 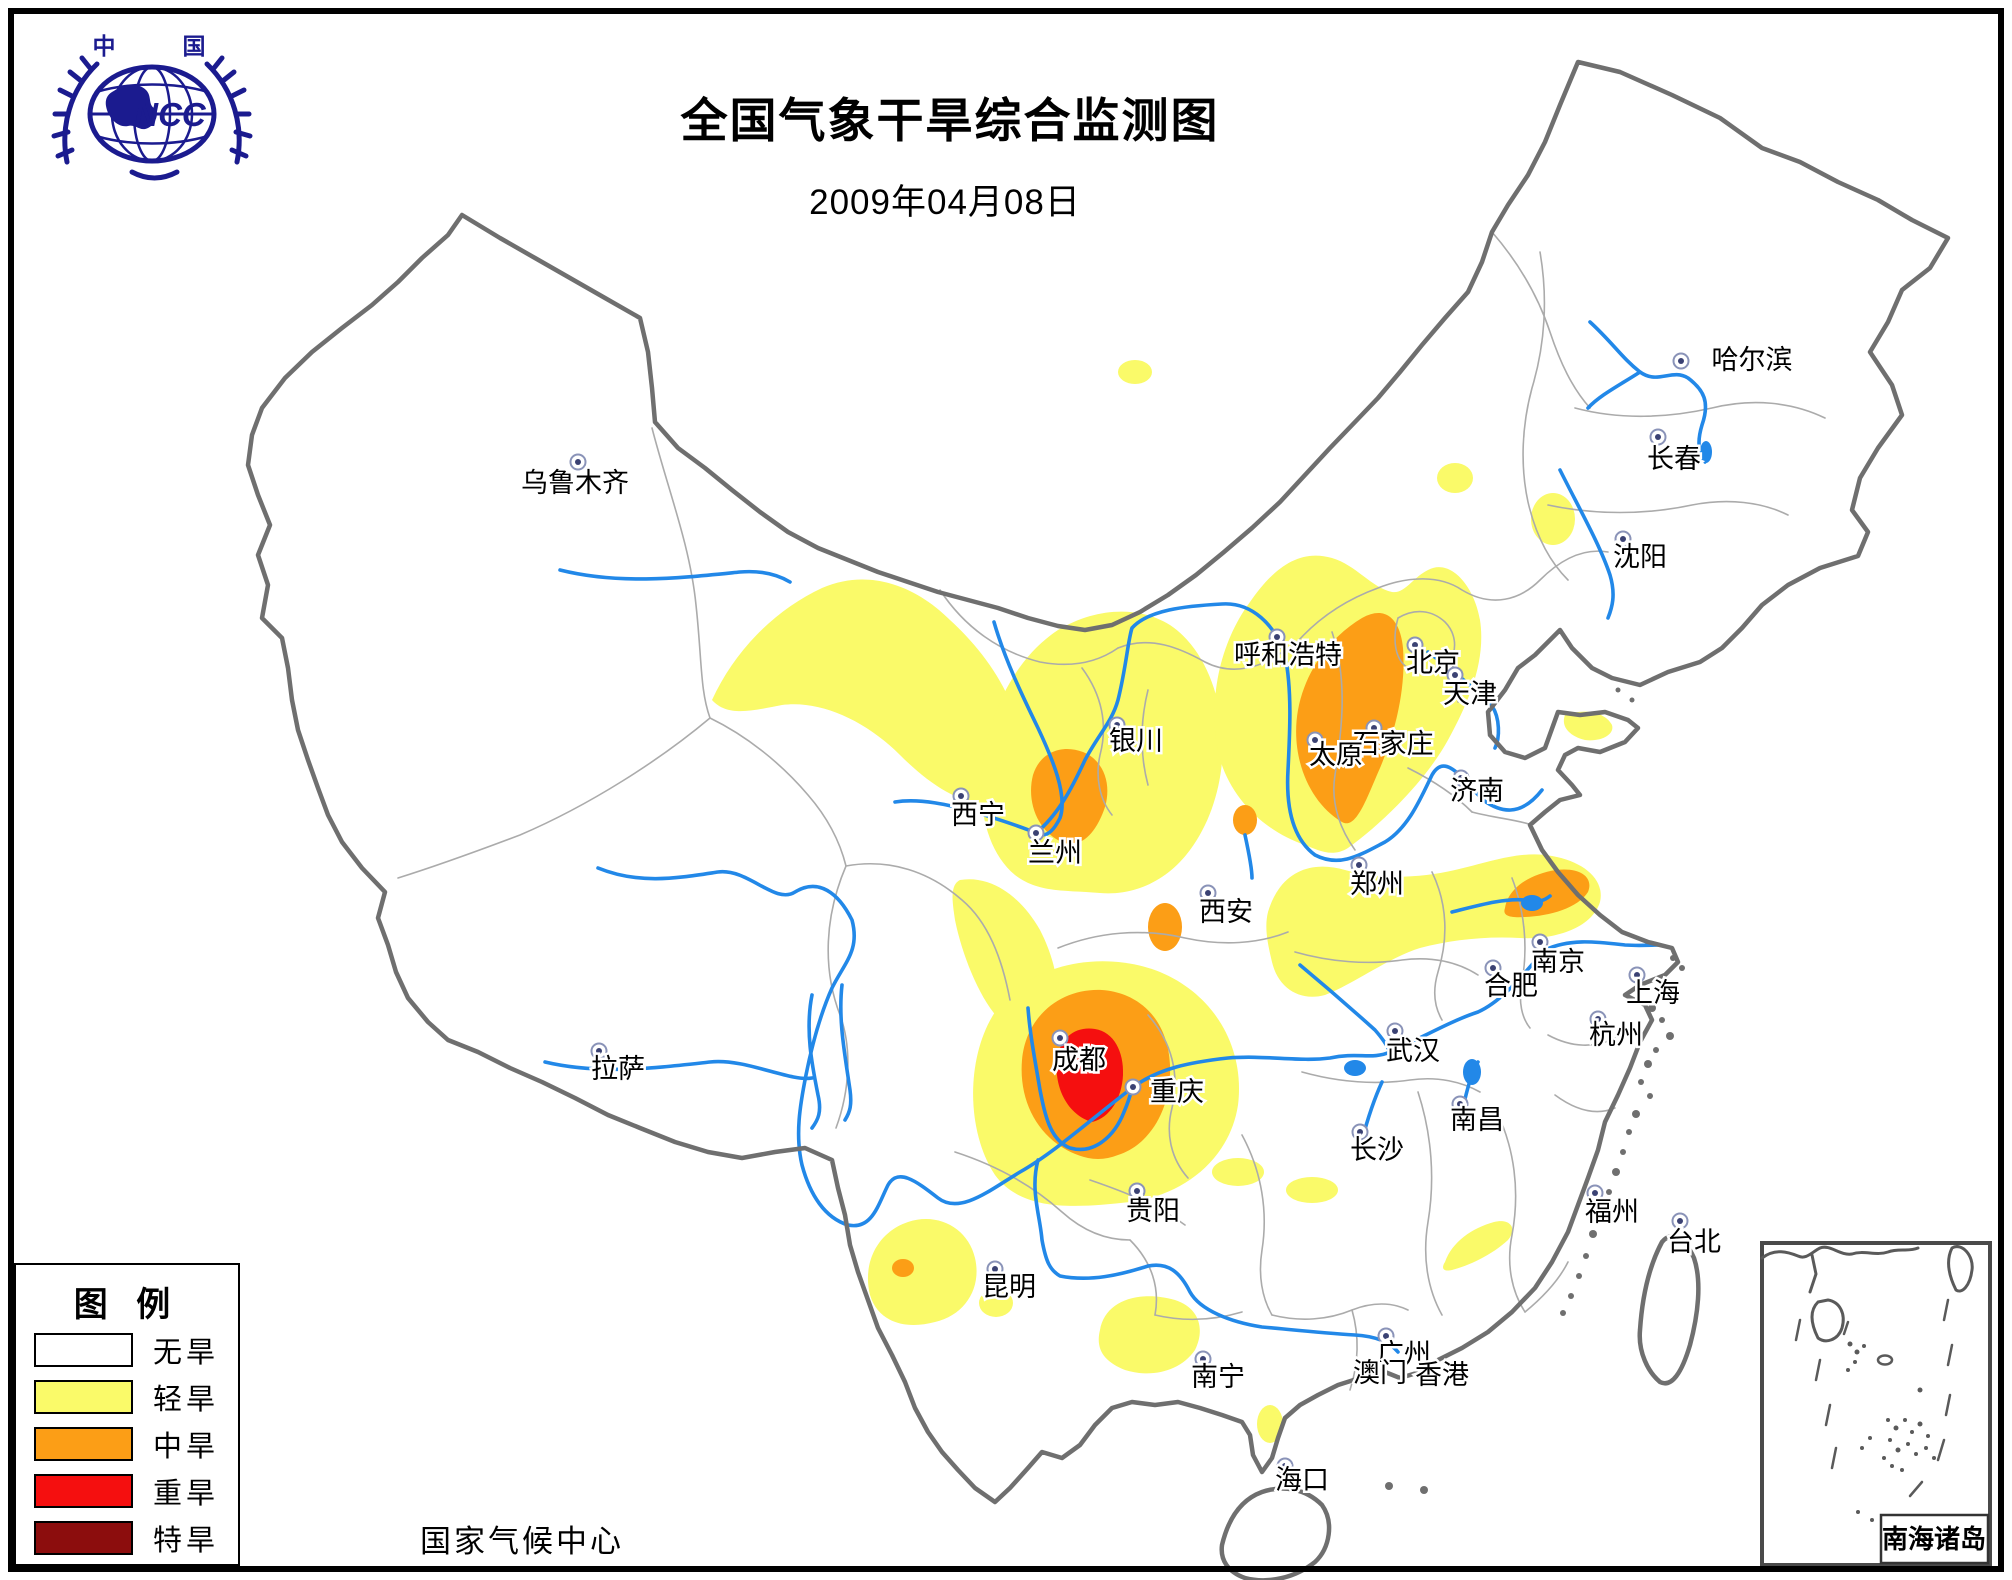 I want to click on legend-label: 重旱, so click(x=186, y=1493).